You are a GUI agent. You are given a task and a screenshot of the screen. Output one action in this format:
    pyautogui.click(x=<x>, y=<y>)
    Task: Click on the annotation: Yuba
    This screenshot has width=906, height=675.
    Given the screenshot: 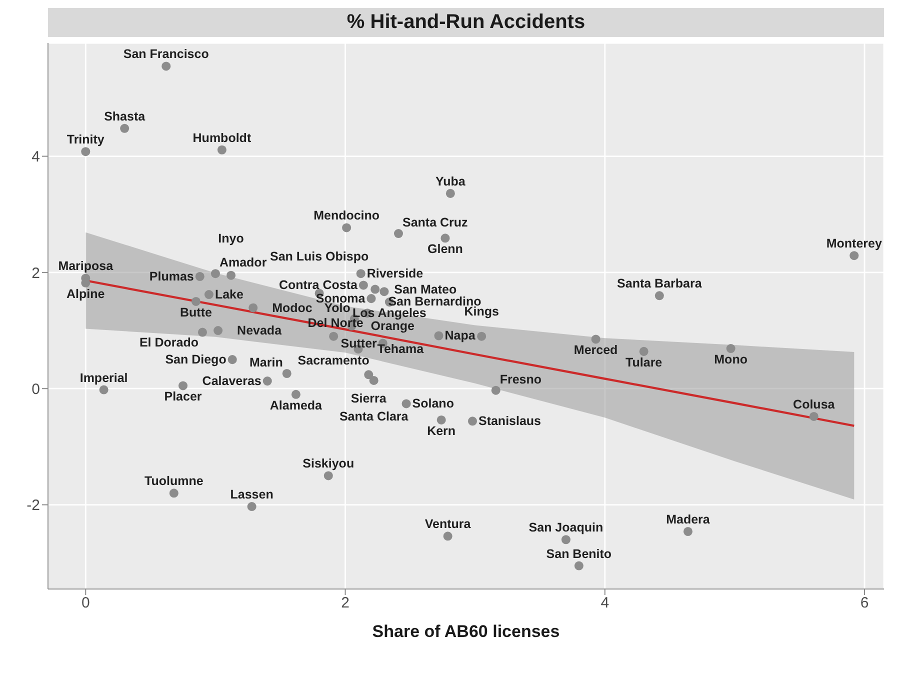 What is the action you would take?
    pyautogui.click(x=450, y=181)
    